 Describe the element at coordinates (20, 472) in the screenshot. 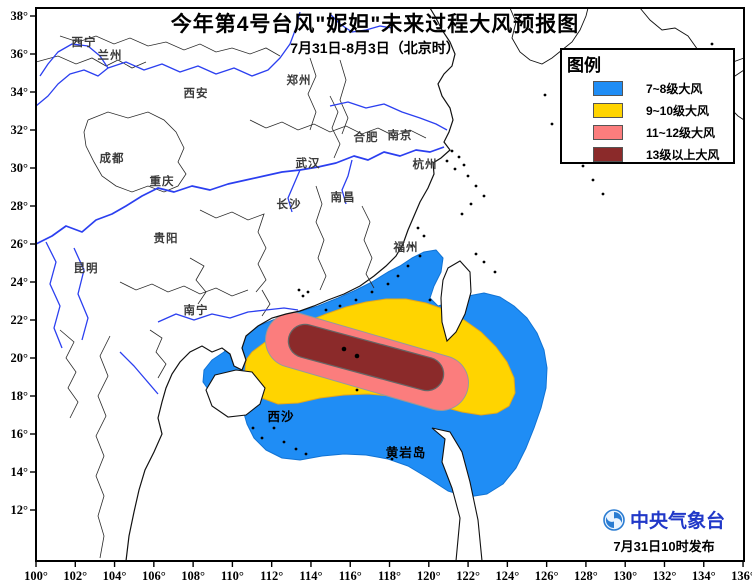

I see `lat-tick-label: 14°` at that location.